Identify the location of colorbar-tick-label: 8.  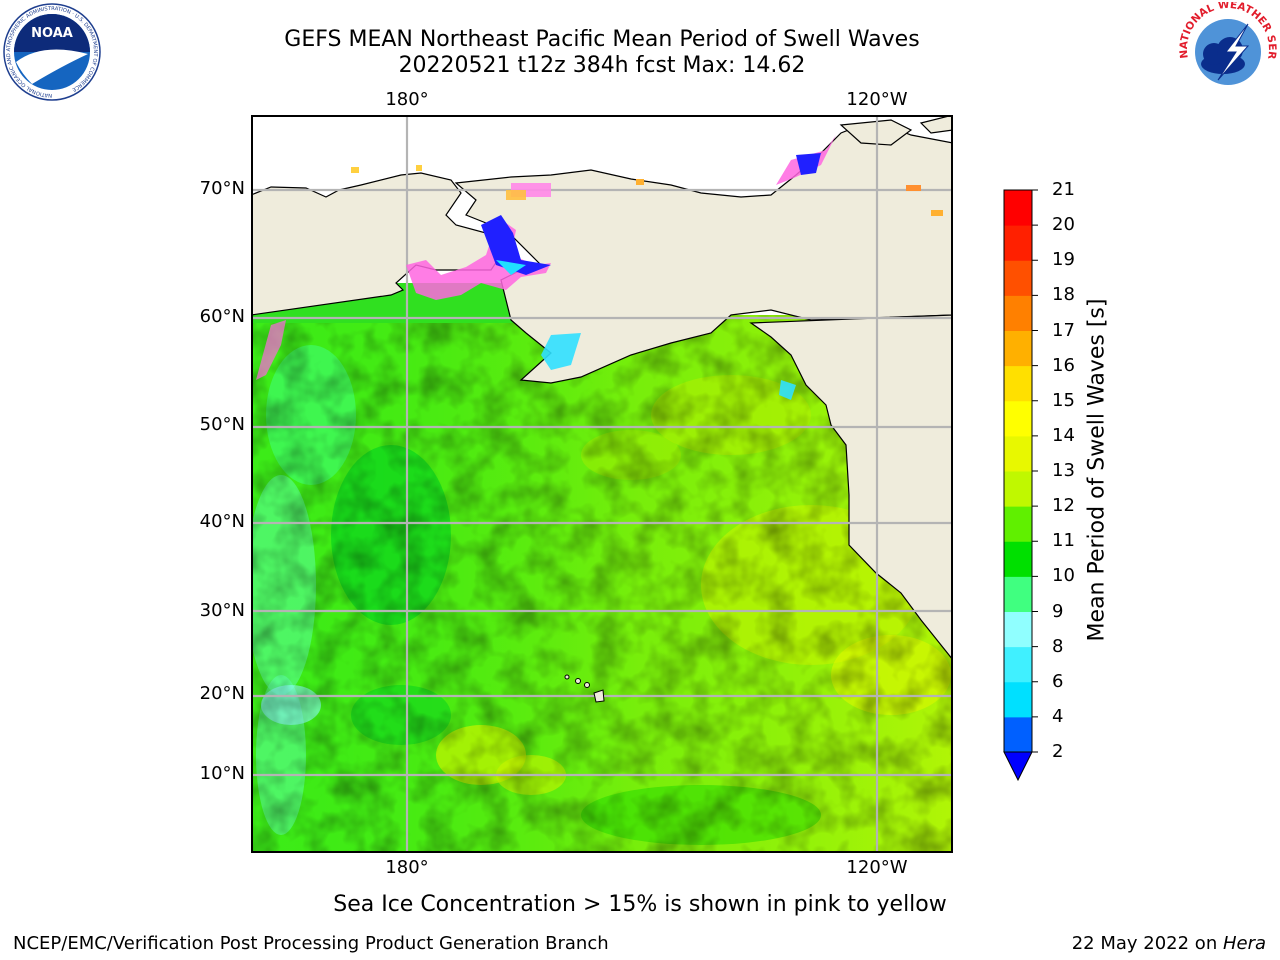
(1058, 646).